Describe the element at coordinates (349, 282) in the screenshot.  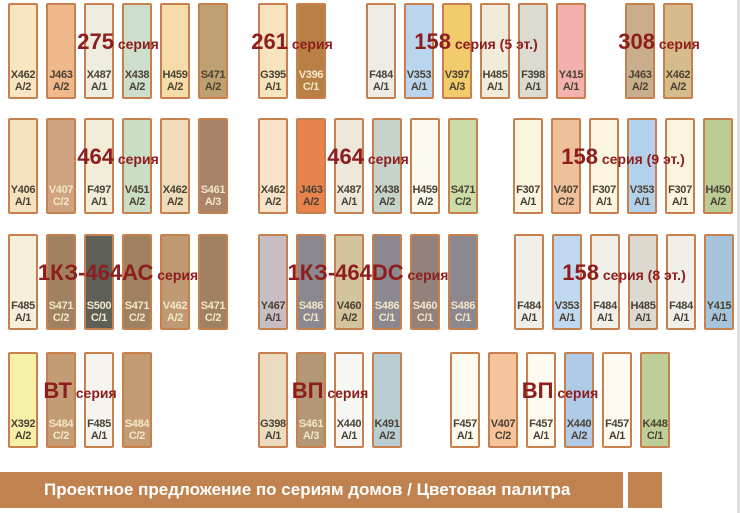
I see `color-swatch-V460: V460 А/2` at that location.